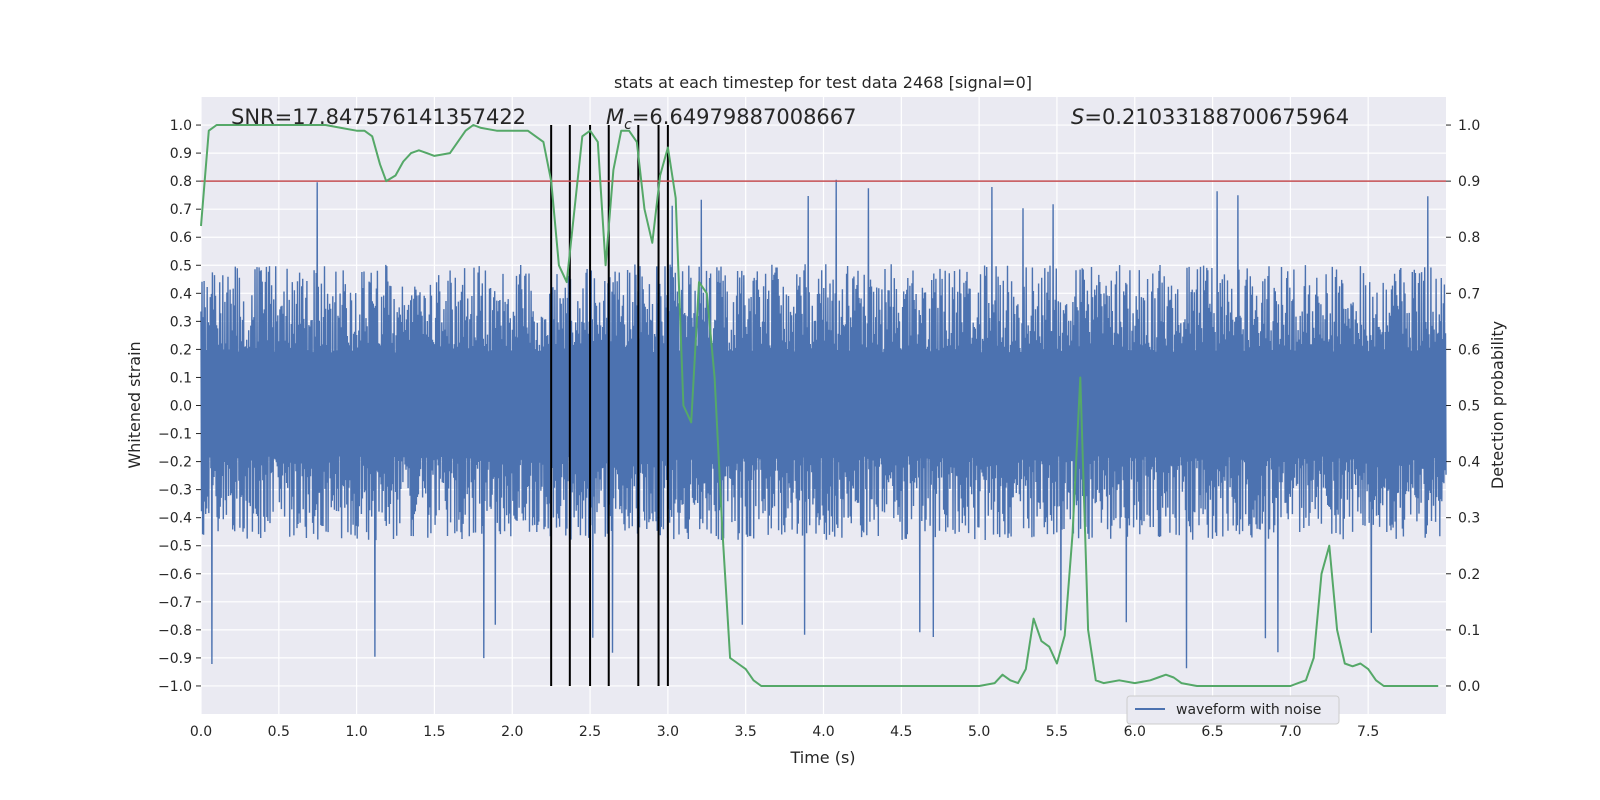 Image resolution: width=1600 pixels, height=800 pixels. What do you see at coordinates (590, 732) in the screenshot?
I see `x-tick-label: 2.5` at bounding box center [590, 732].